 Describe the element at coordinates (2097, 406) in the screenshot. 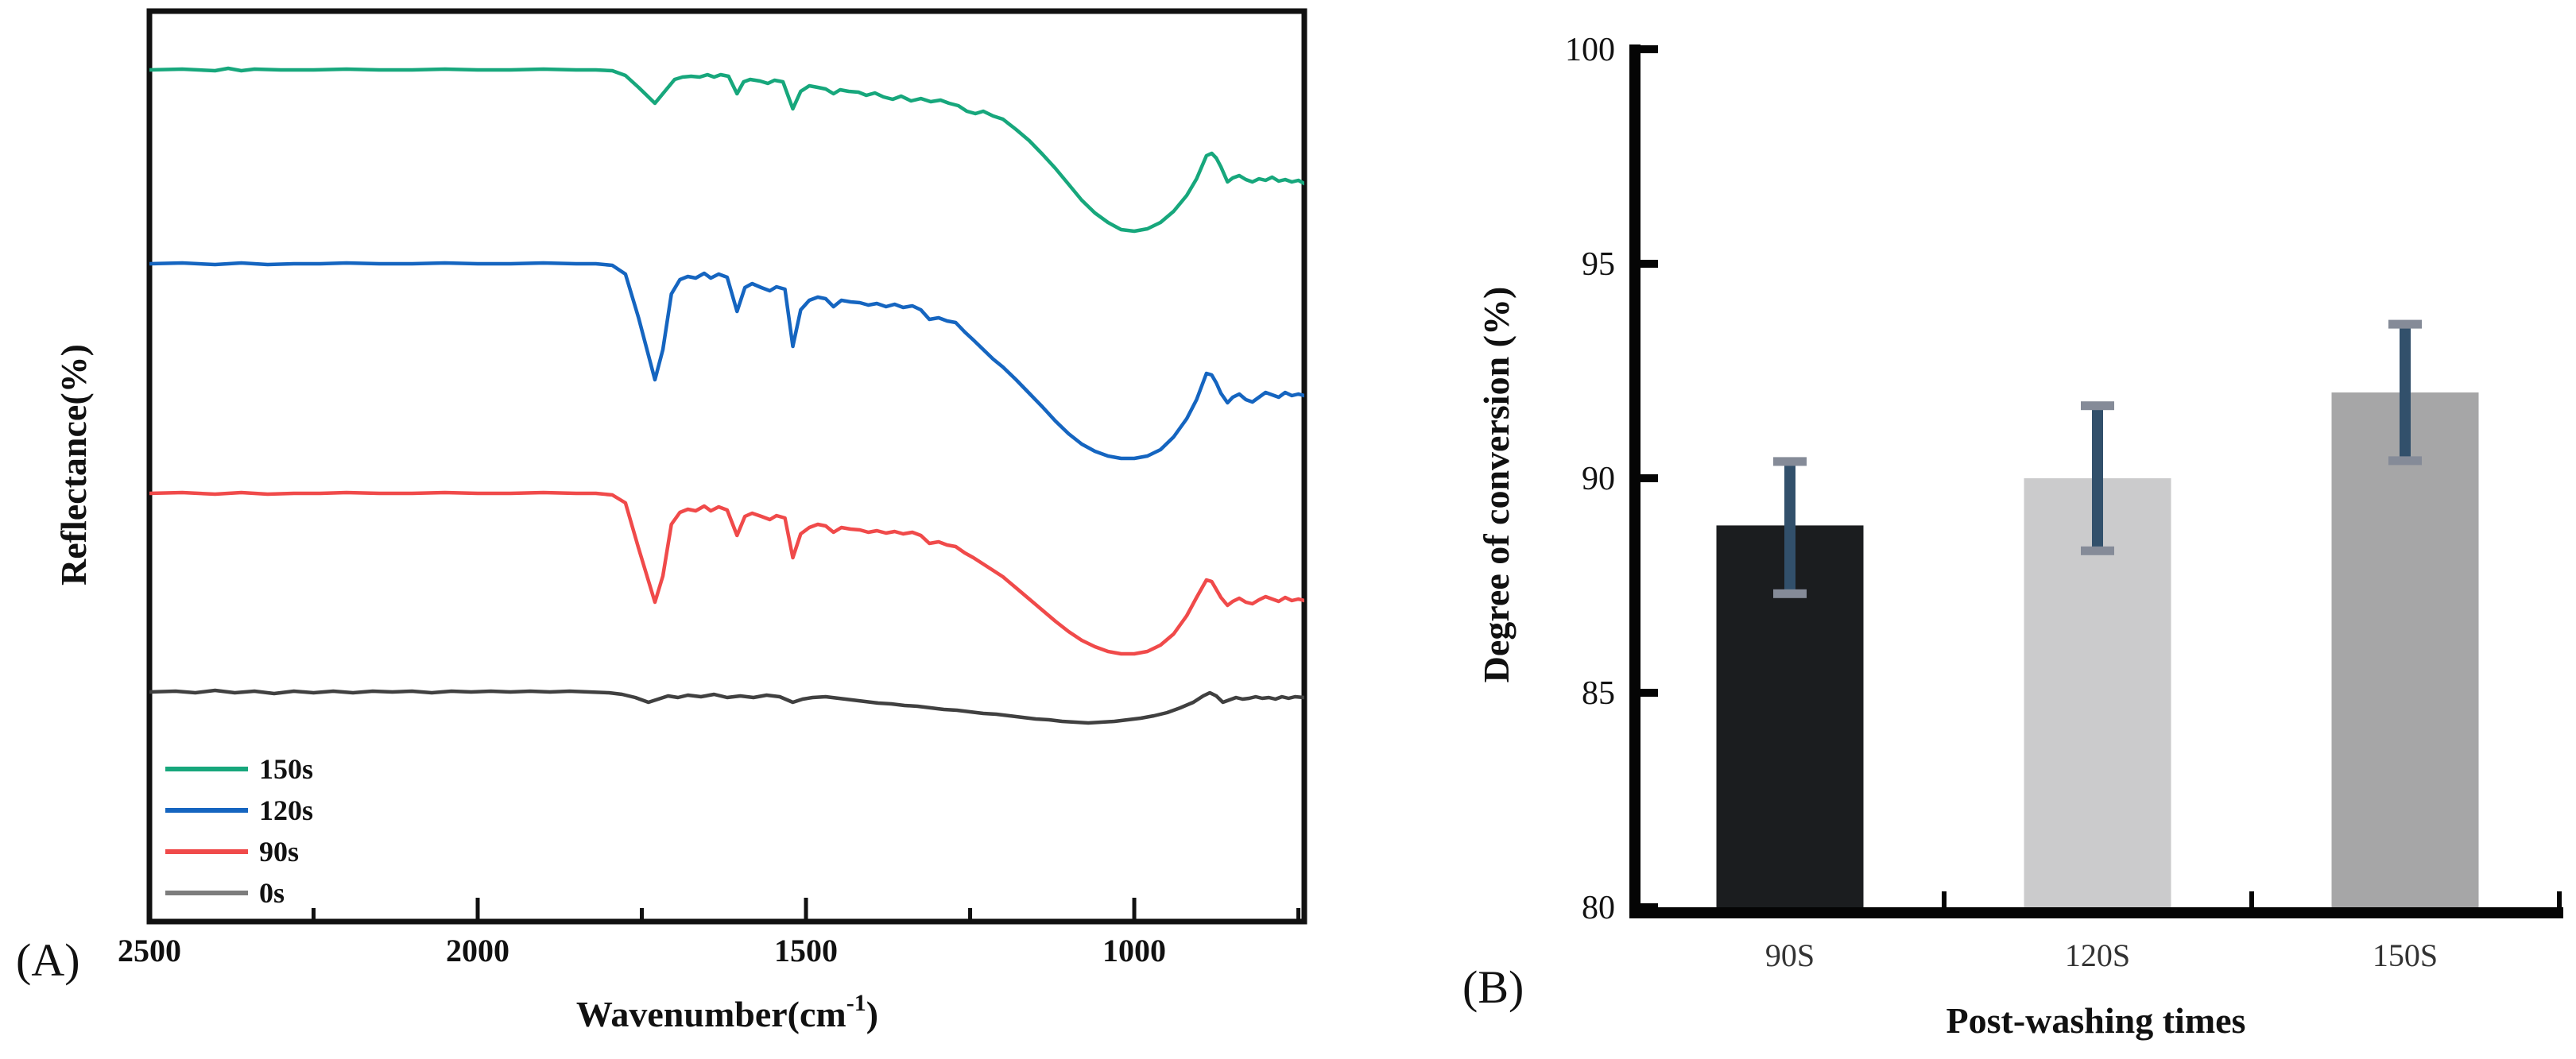

I see `error-cap-top-120S` at that location.